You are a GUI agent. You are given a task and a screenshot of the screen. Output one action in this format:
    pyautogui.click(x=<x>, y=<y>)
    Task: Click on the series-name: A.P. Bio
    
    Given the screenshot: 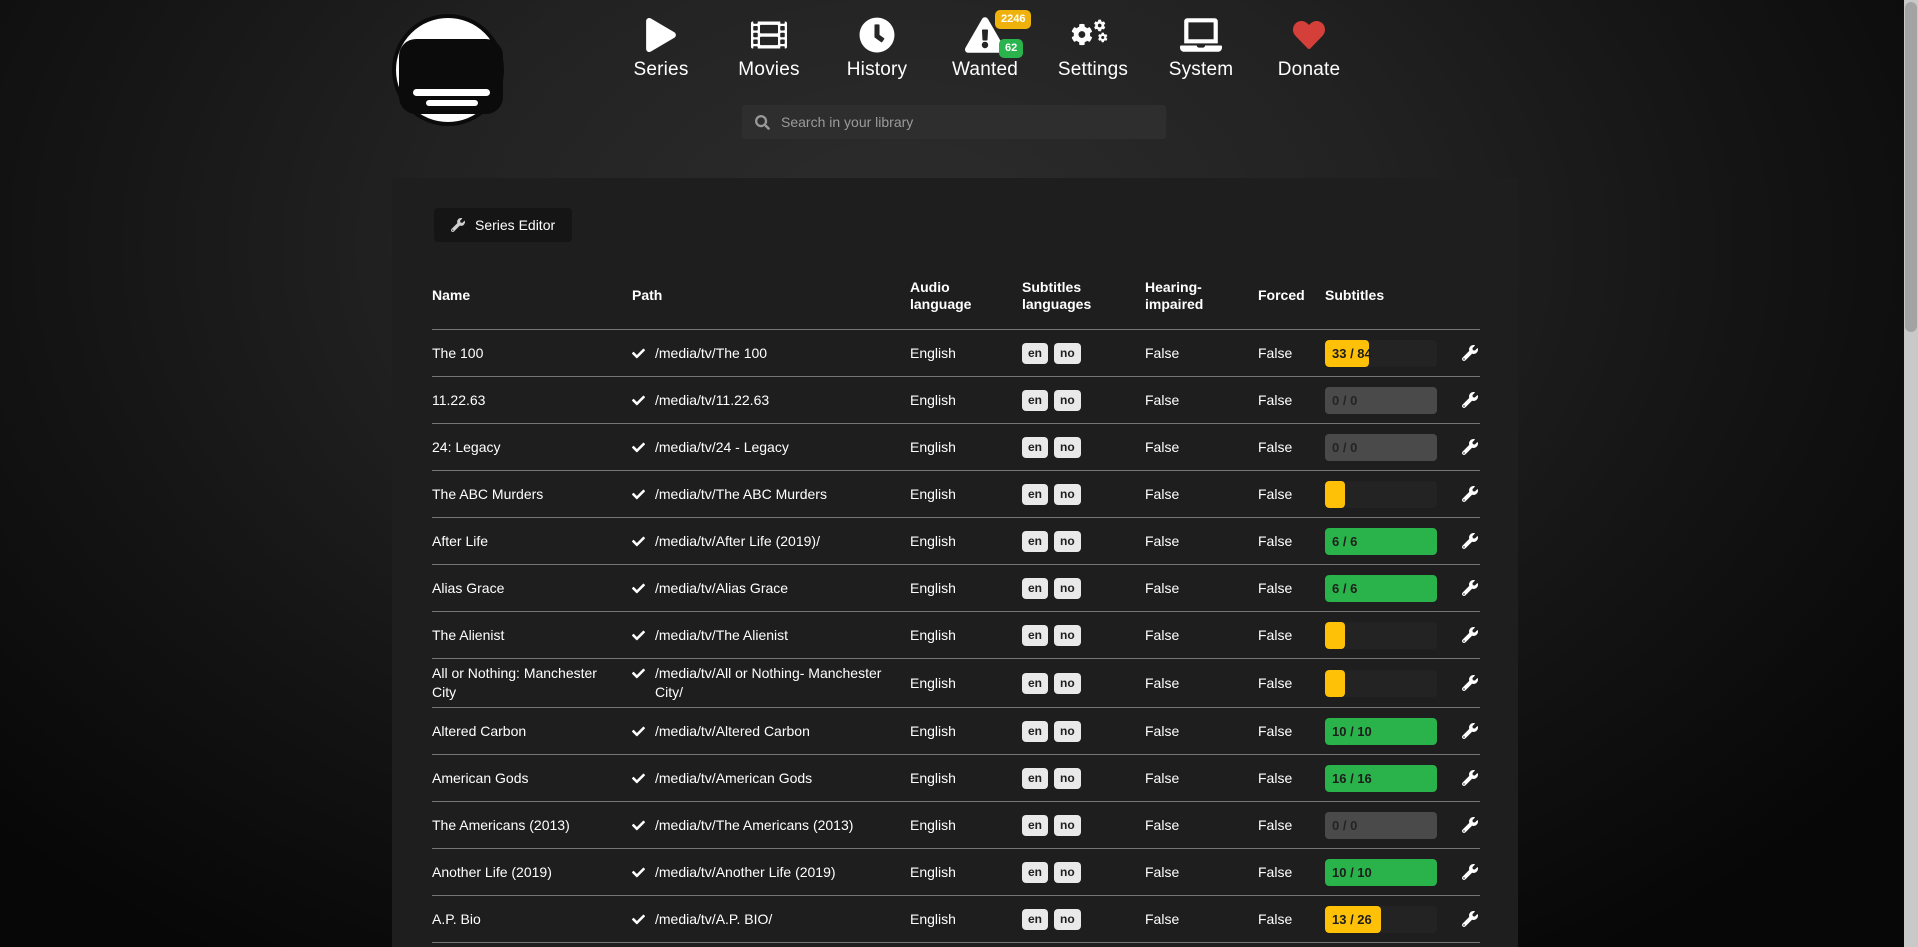 What is the action you would take?
    pyautogui.click(x=456, y=918)
    